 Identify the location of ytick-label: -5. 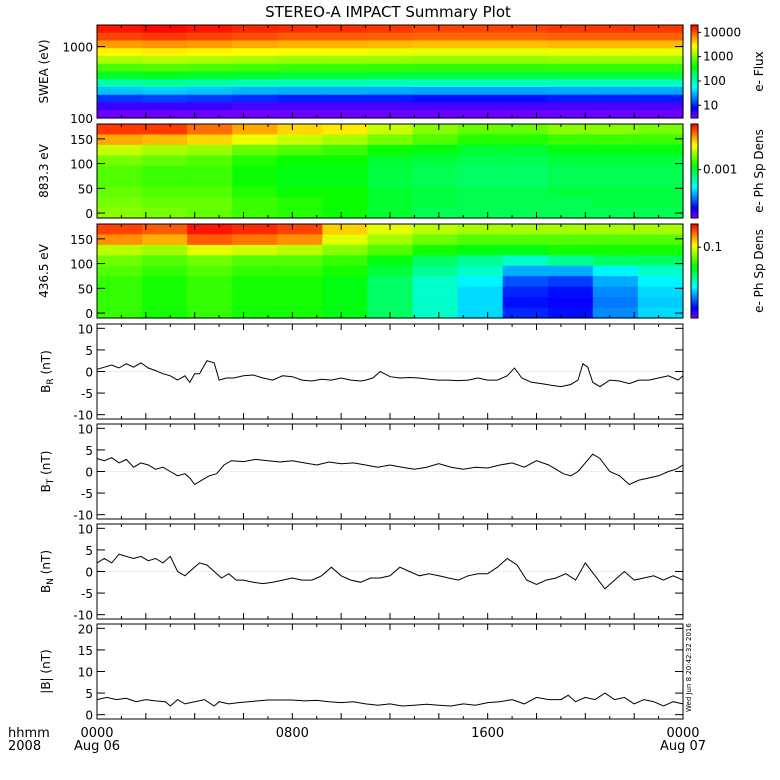
(87, 494).